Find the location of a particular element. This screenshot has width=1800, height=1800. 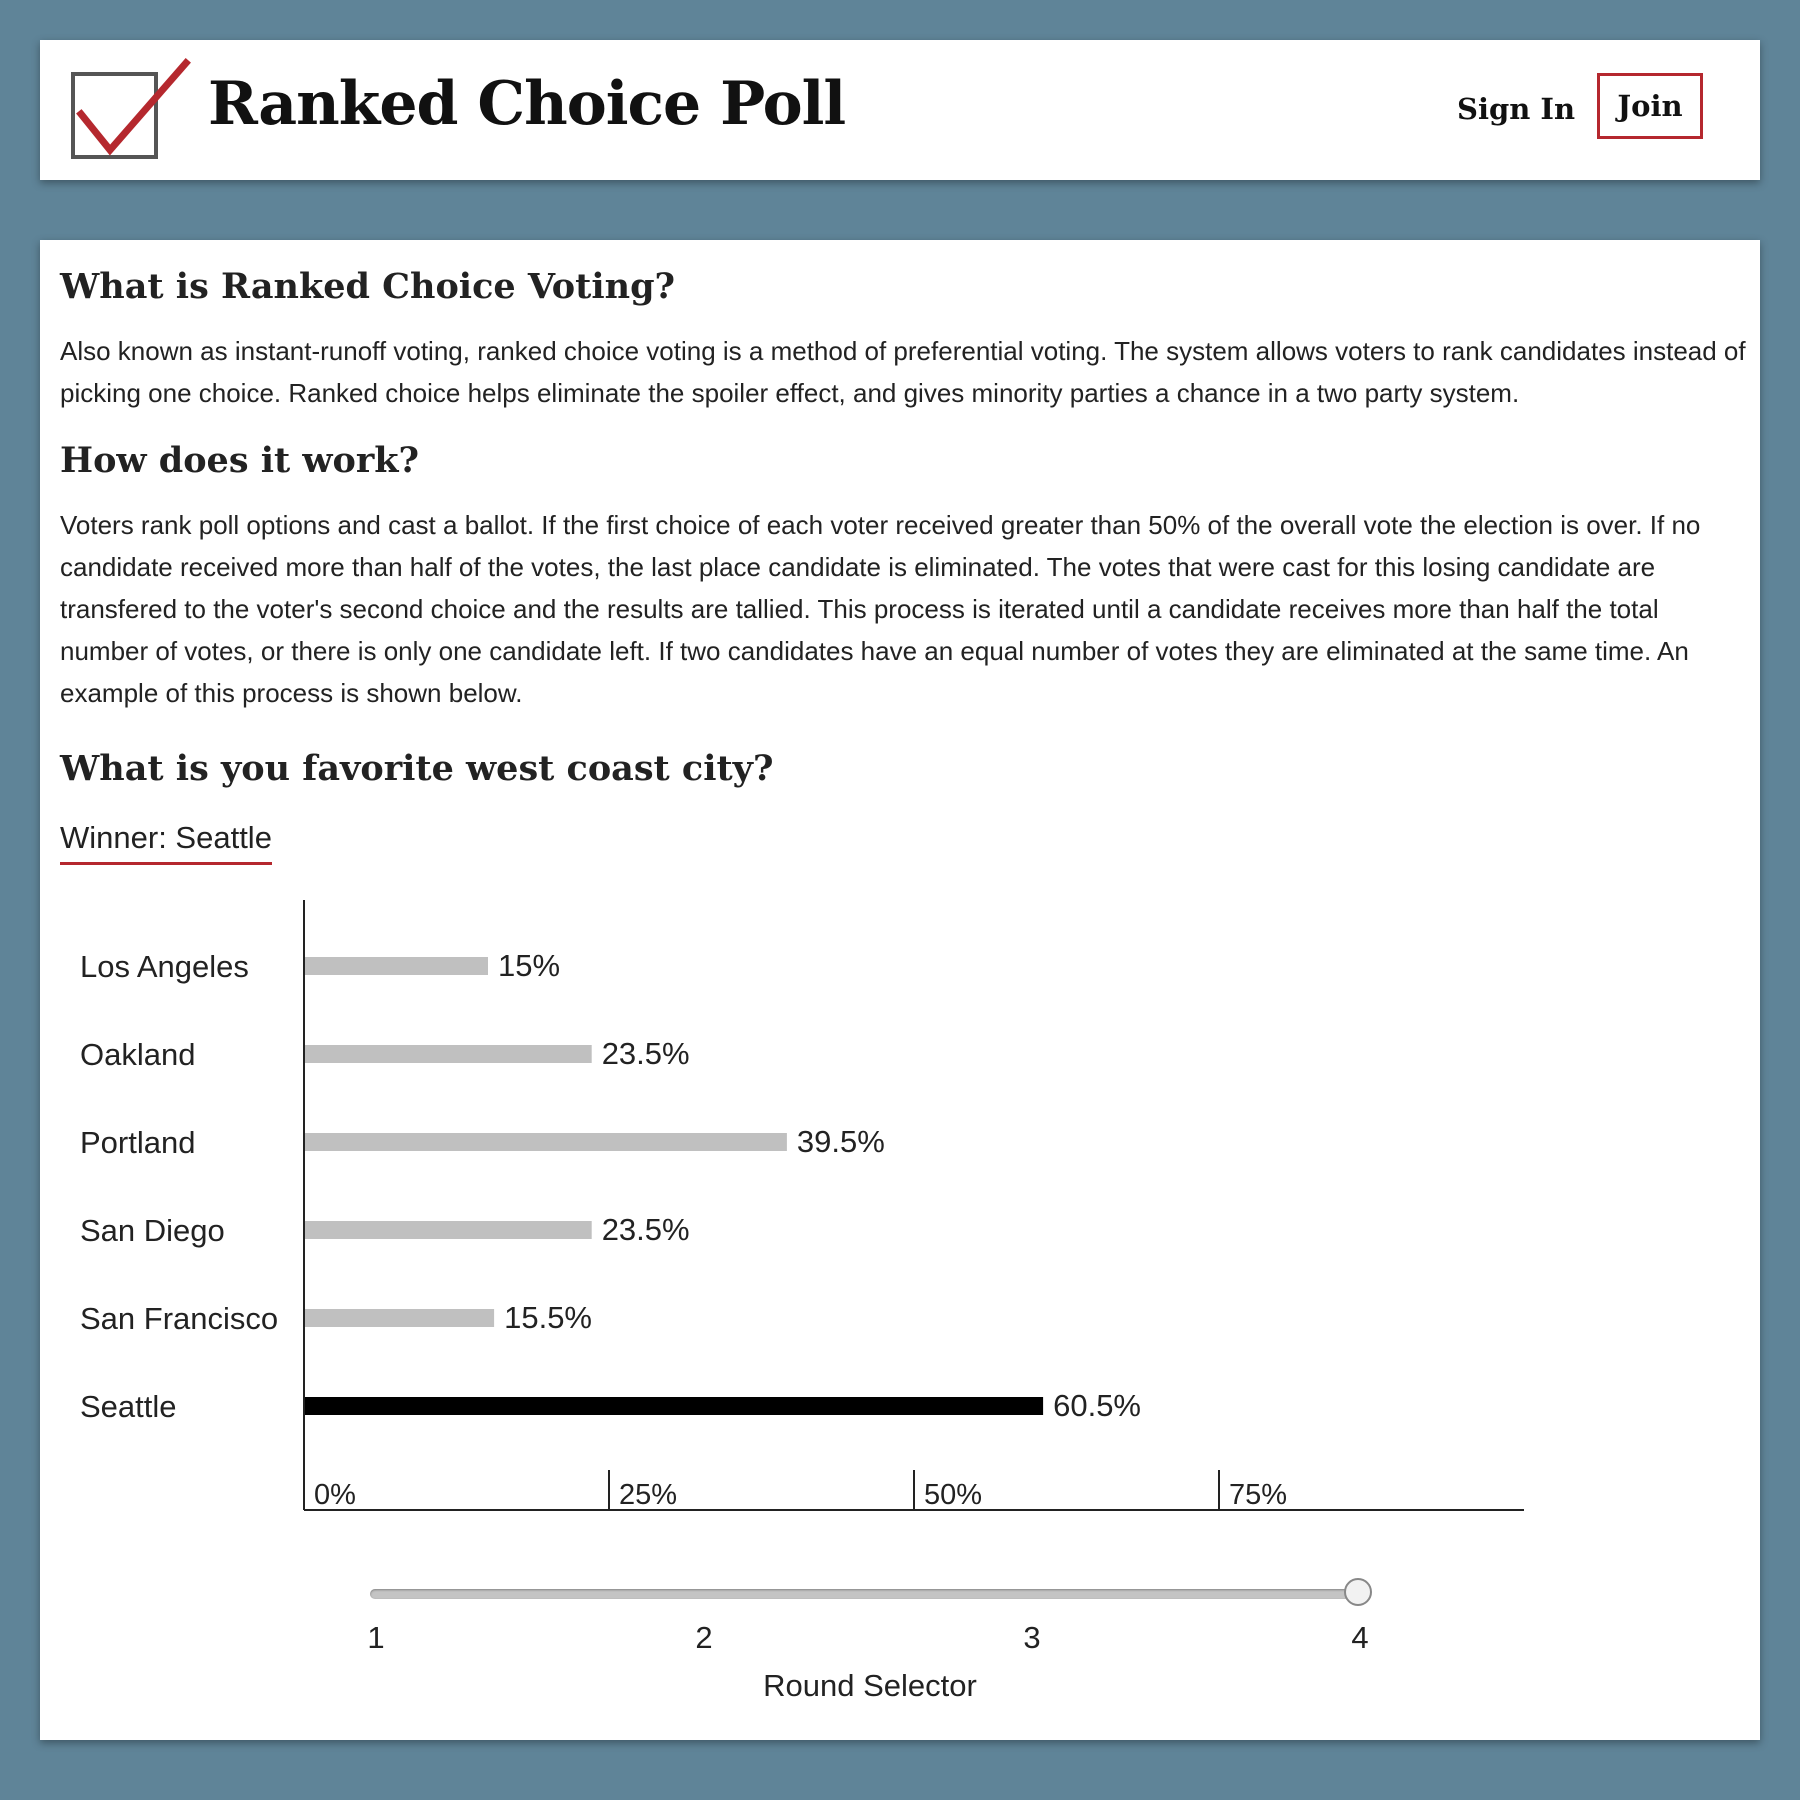

how-heading: How does it work? is located at coordinates (240, 460).